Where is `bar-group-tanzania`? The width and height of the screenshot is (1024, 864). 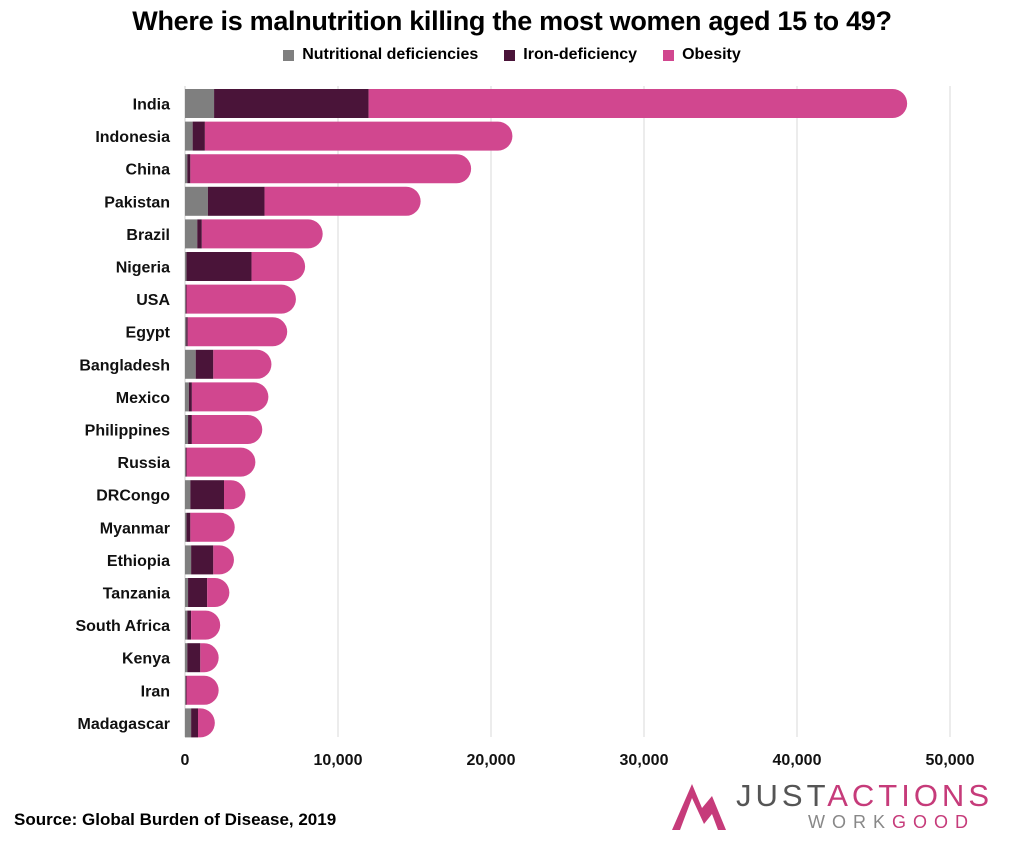 bar-group-tanzania is located at coordinates (207, 592).